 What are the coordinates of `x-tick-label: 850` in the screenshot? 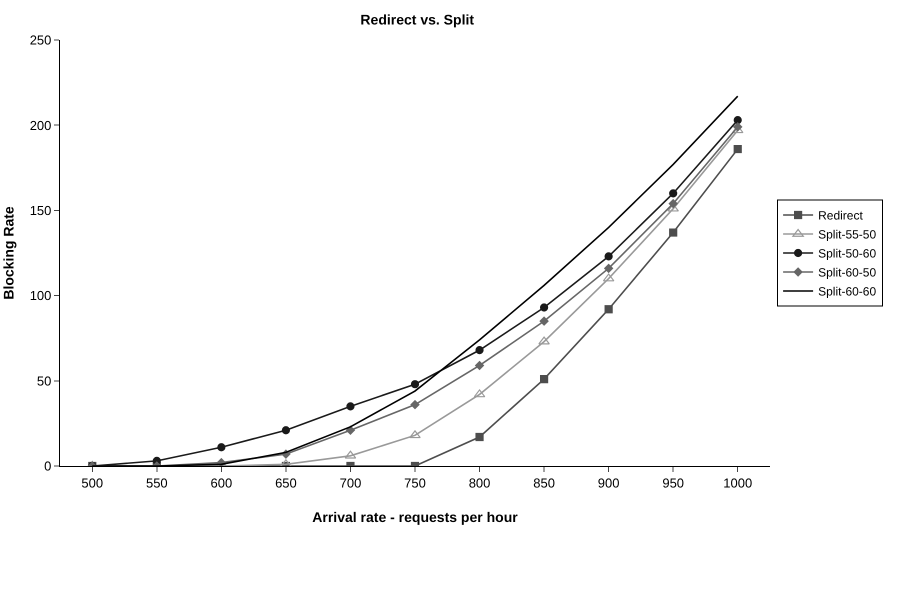 It's located at (544, 483).